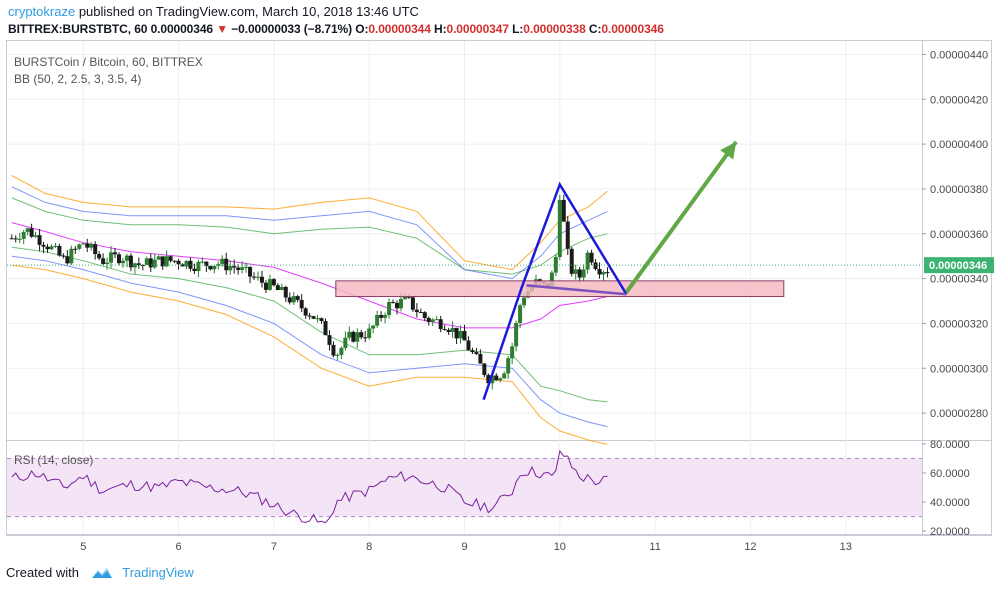 The image size is (1000, 590). What do you see at coordinates (654, 547) in the screenshot?
I see `x-tick-label: 11` at bounding box center [654, 547].